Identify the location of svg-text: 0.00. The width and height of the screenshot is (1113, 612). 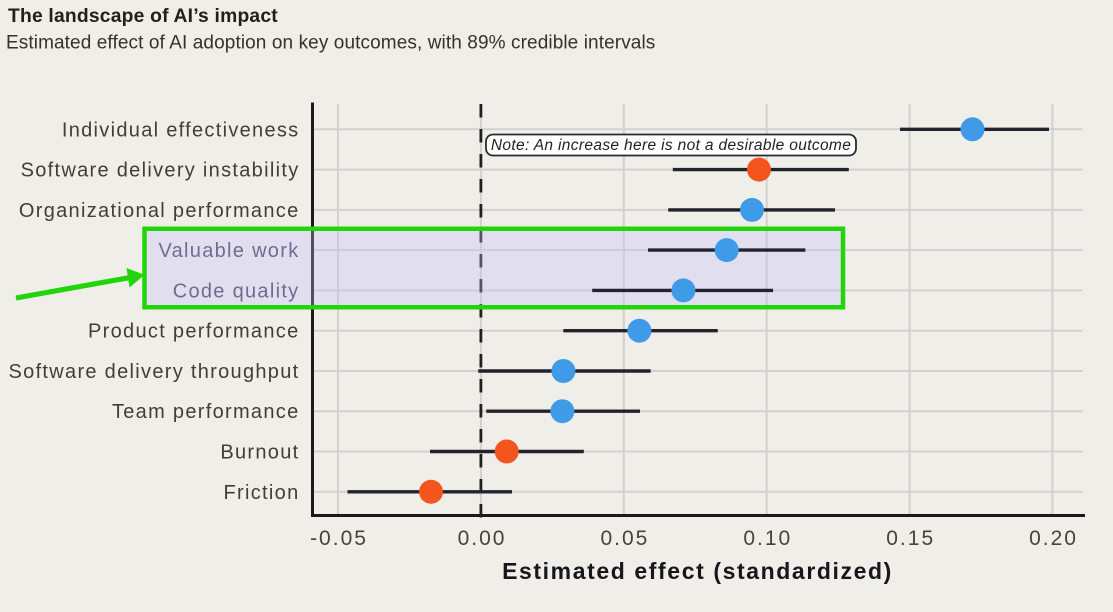
(482, 538).